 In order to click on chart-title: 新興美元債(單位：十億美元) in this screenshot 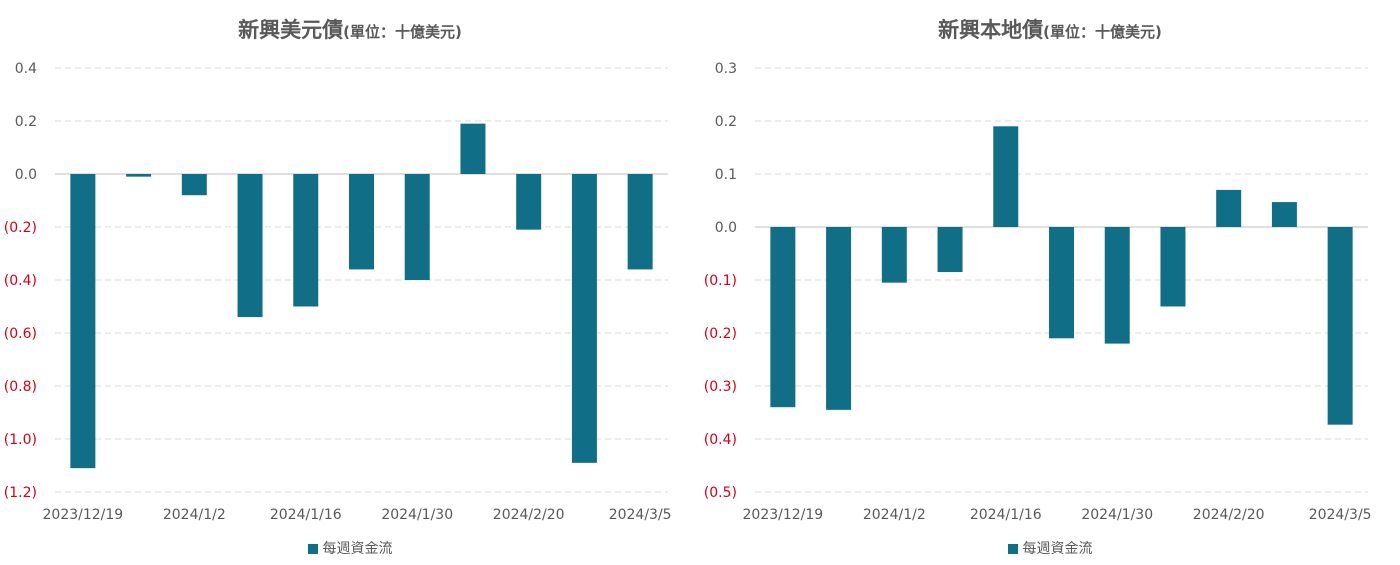, I will do `click(350, 29)`.